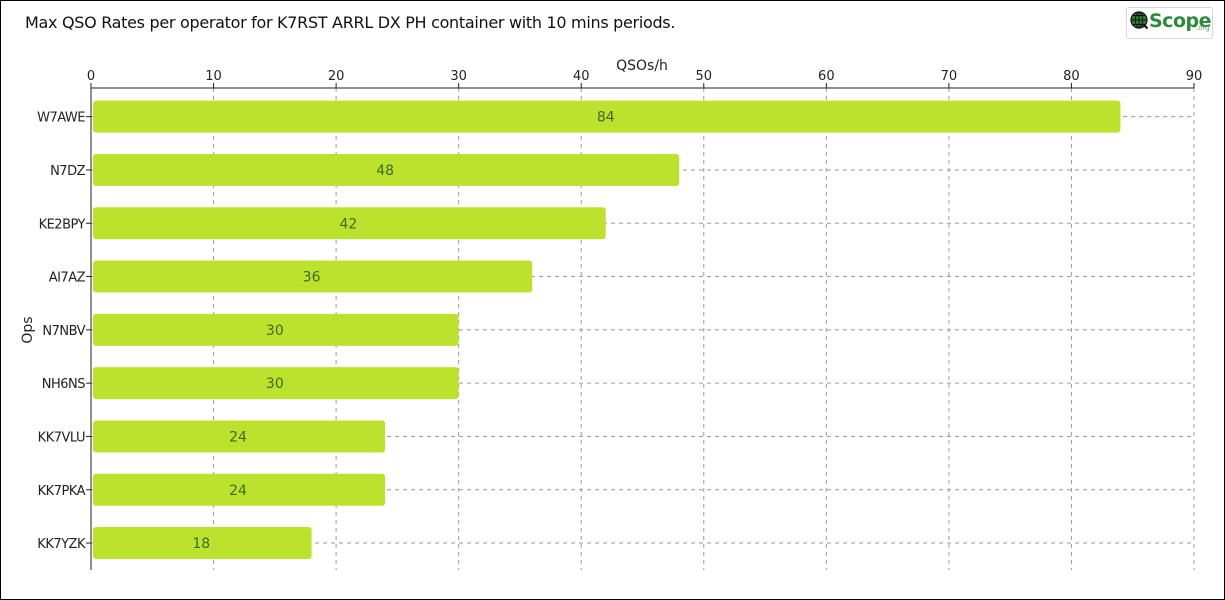  I want to click on bar-kk7vlu, so click(239, 436).